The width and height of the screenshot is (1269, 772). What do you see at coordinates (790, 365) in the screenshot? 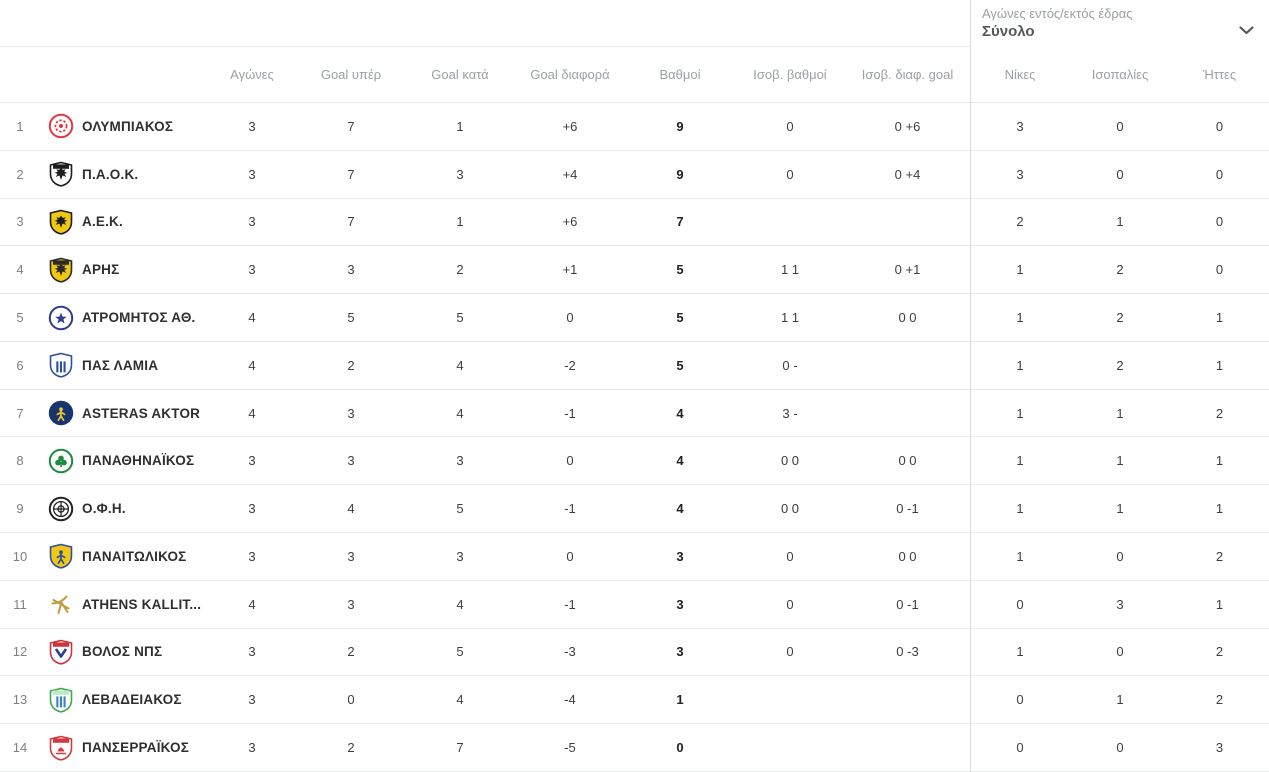
I see `stat-tb_points: 0 -` at bounding box center [790, 365].